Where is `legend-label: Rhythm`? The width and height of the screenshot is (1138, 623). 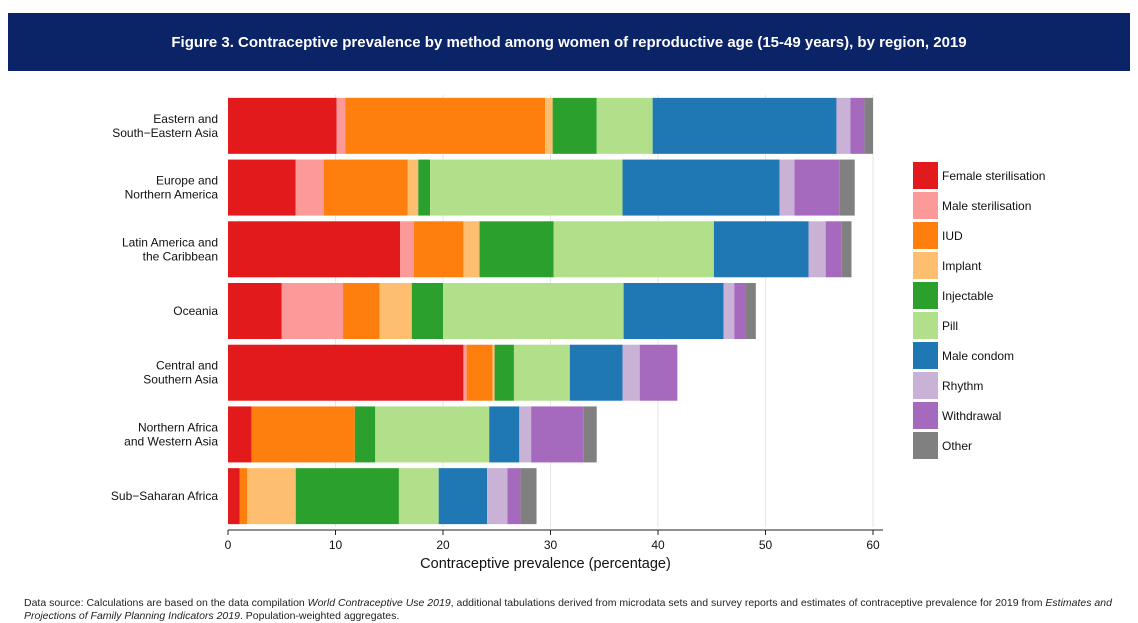
legend-label: Rhythm is located at coordinates (962, 386).